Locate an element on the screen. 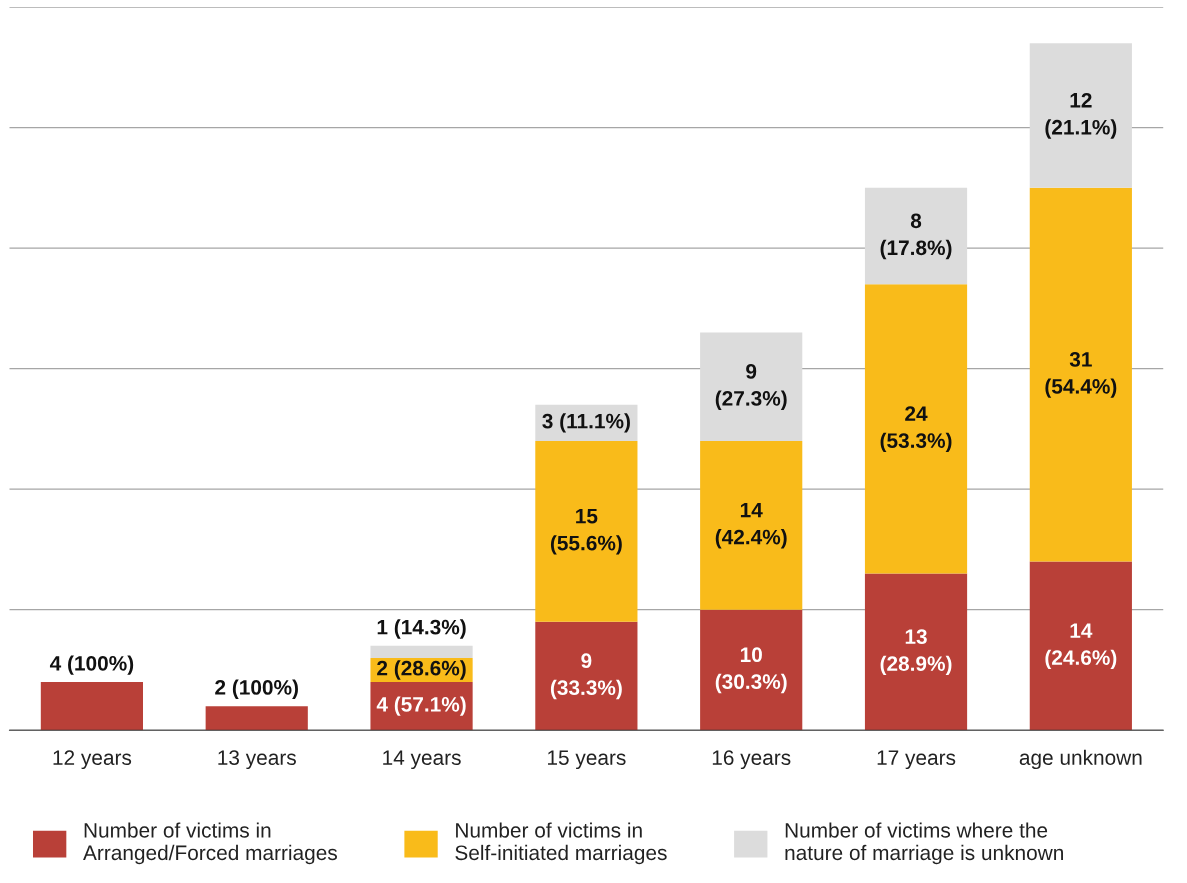 Image resolution: width=1187 pixels, height=883 pixels. data-label: 14 (42.4%) is located at coordinates (751, 525).